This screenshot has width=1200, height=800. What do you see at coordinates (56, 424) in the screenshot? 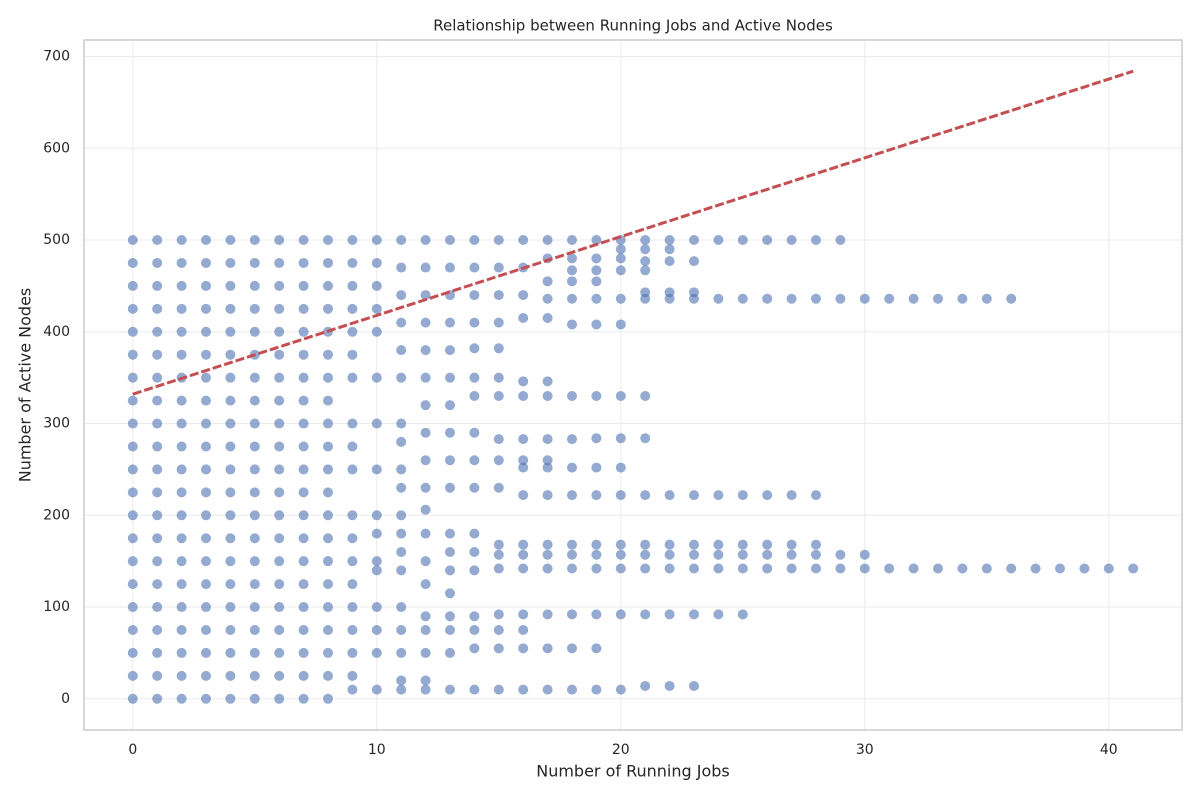
I see `y-tick-label: 300` at bounding box center [56, 424].